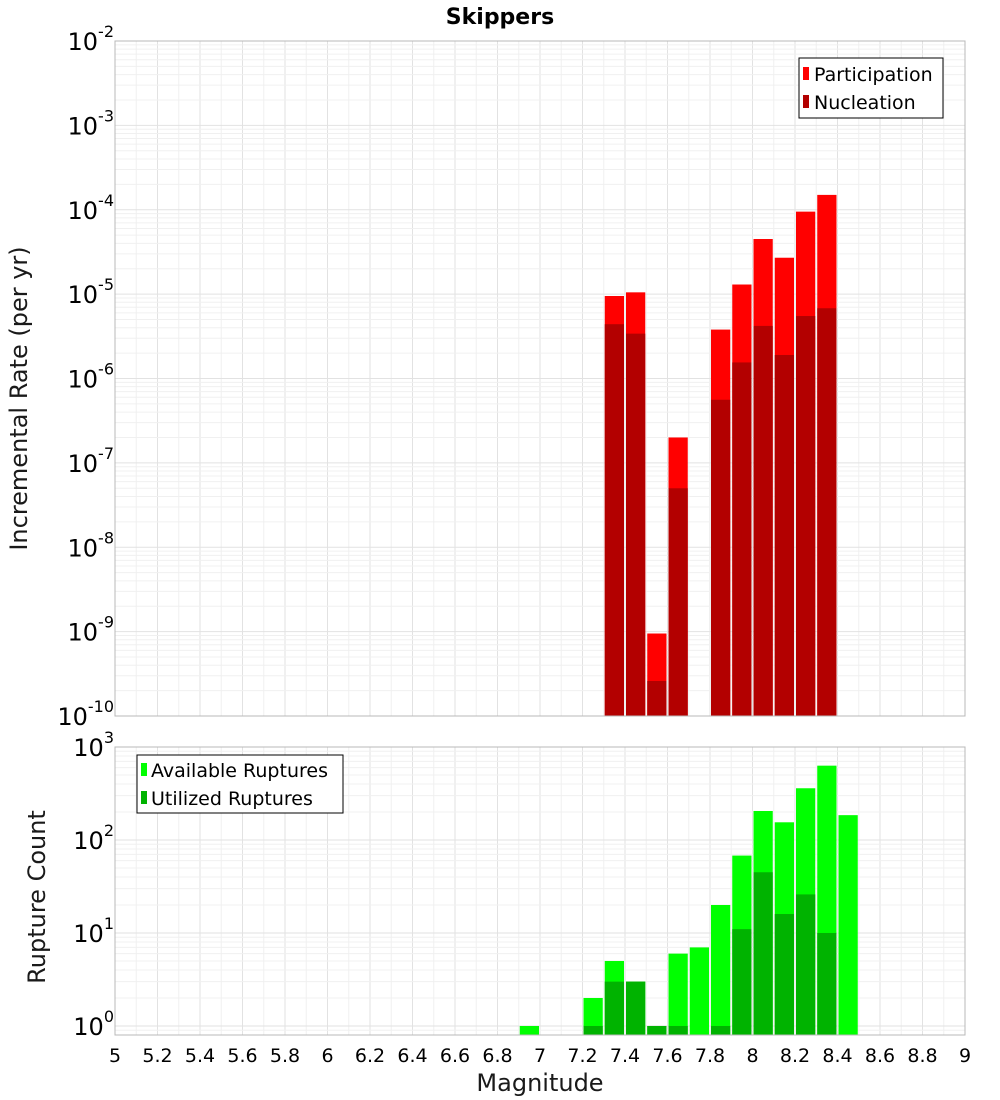 The image size is (1000, 1100). I want to click on bottom-y-tick-label: 10⁰, so click(93, 1024).